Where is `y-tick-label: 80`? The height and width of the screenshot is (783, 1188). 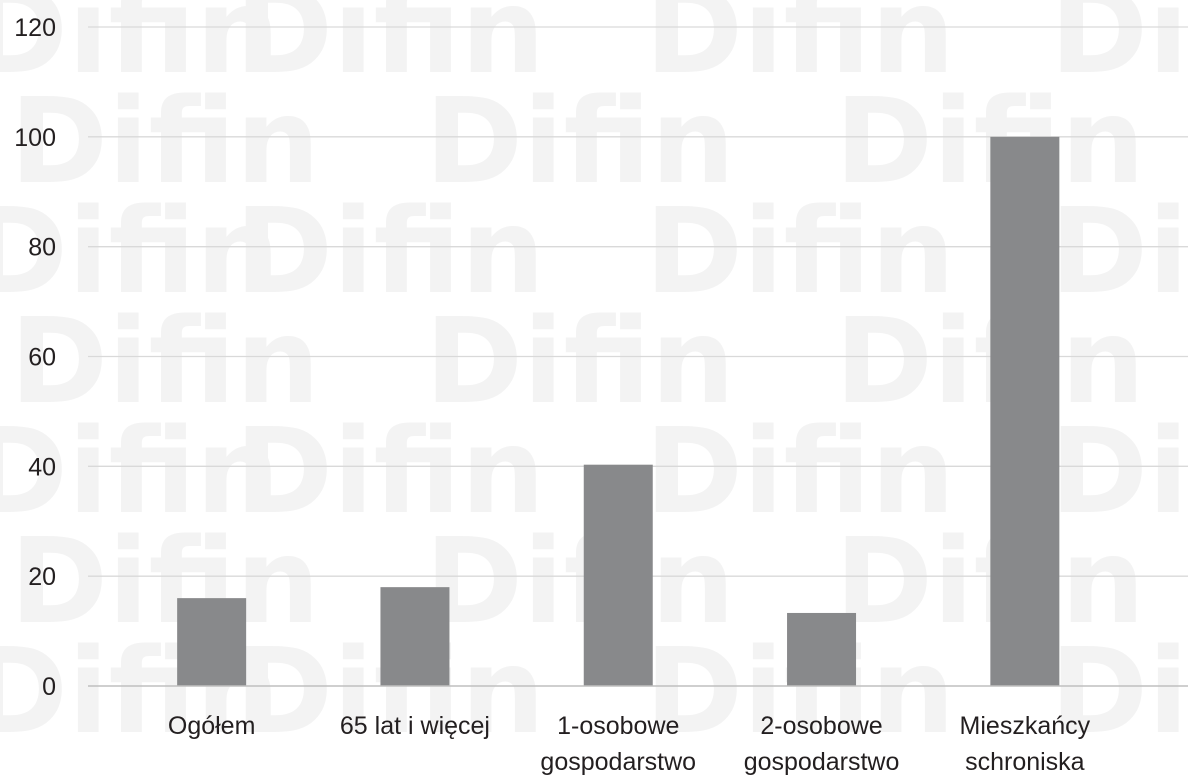 y-tick-label: 80 is located at coordinates (42, 248).